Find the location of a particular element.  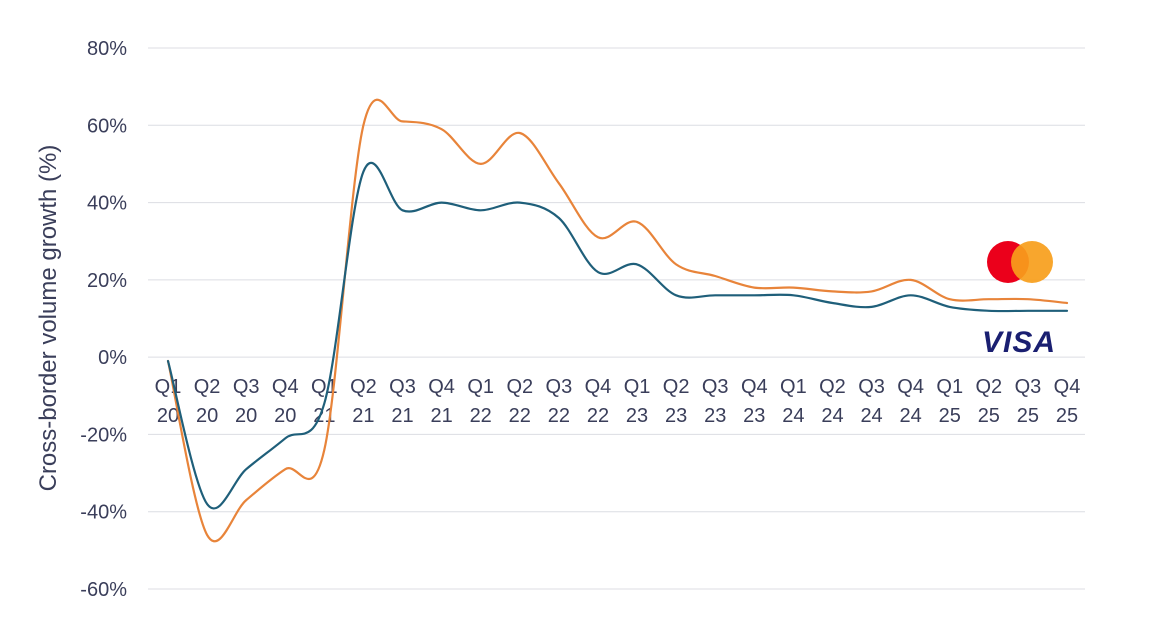

mastercard-logo-icon is located at coordinates (1020, 262).